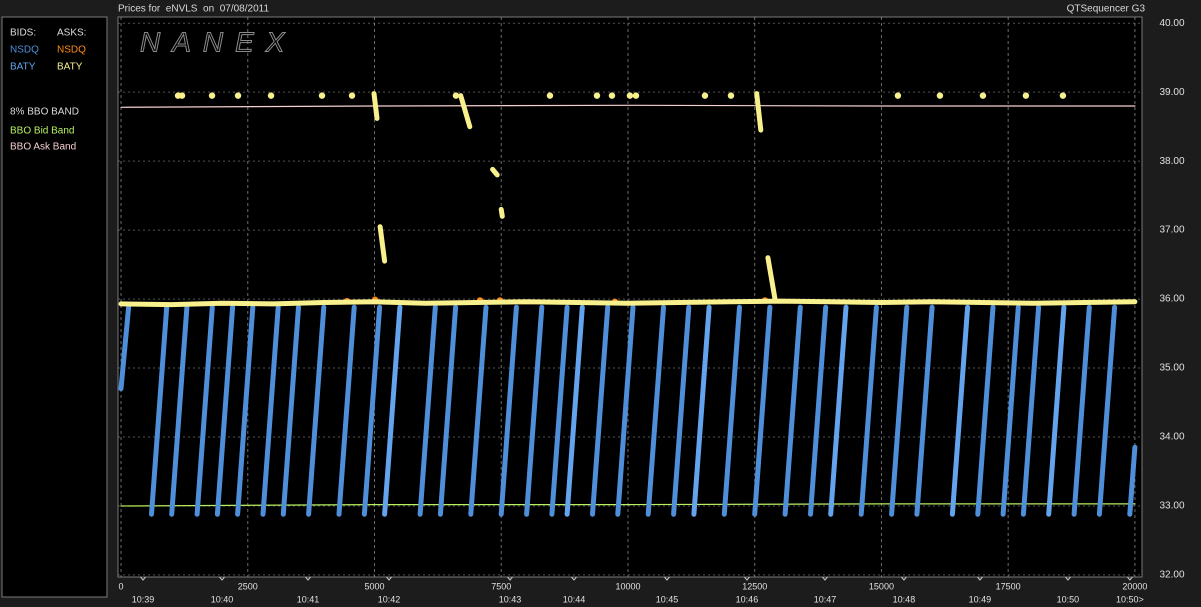 This screenshot has height=607, width=1201. What do you see at coordinates (904, 599) in the screenshot?
I see `time-tick-label: 10:48` at bounding box center [904, 599].